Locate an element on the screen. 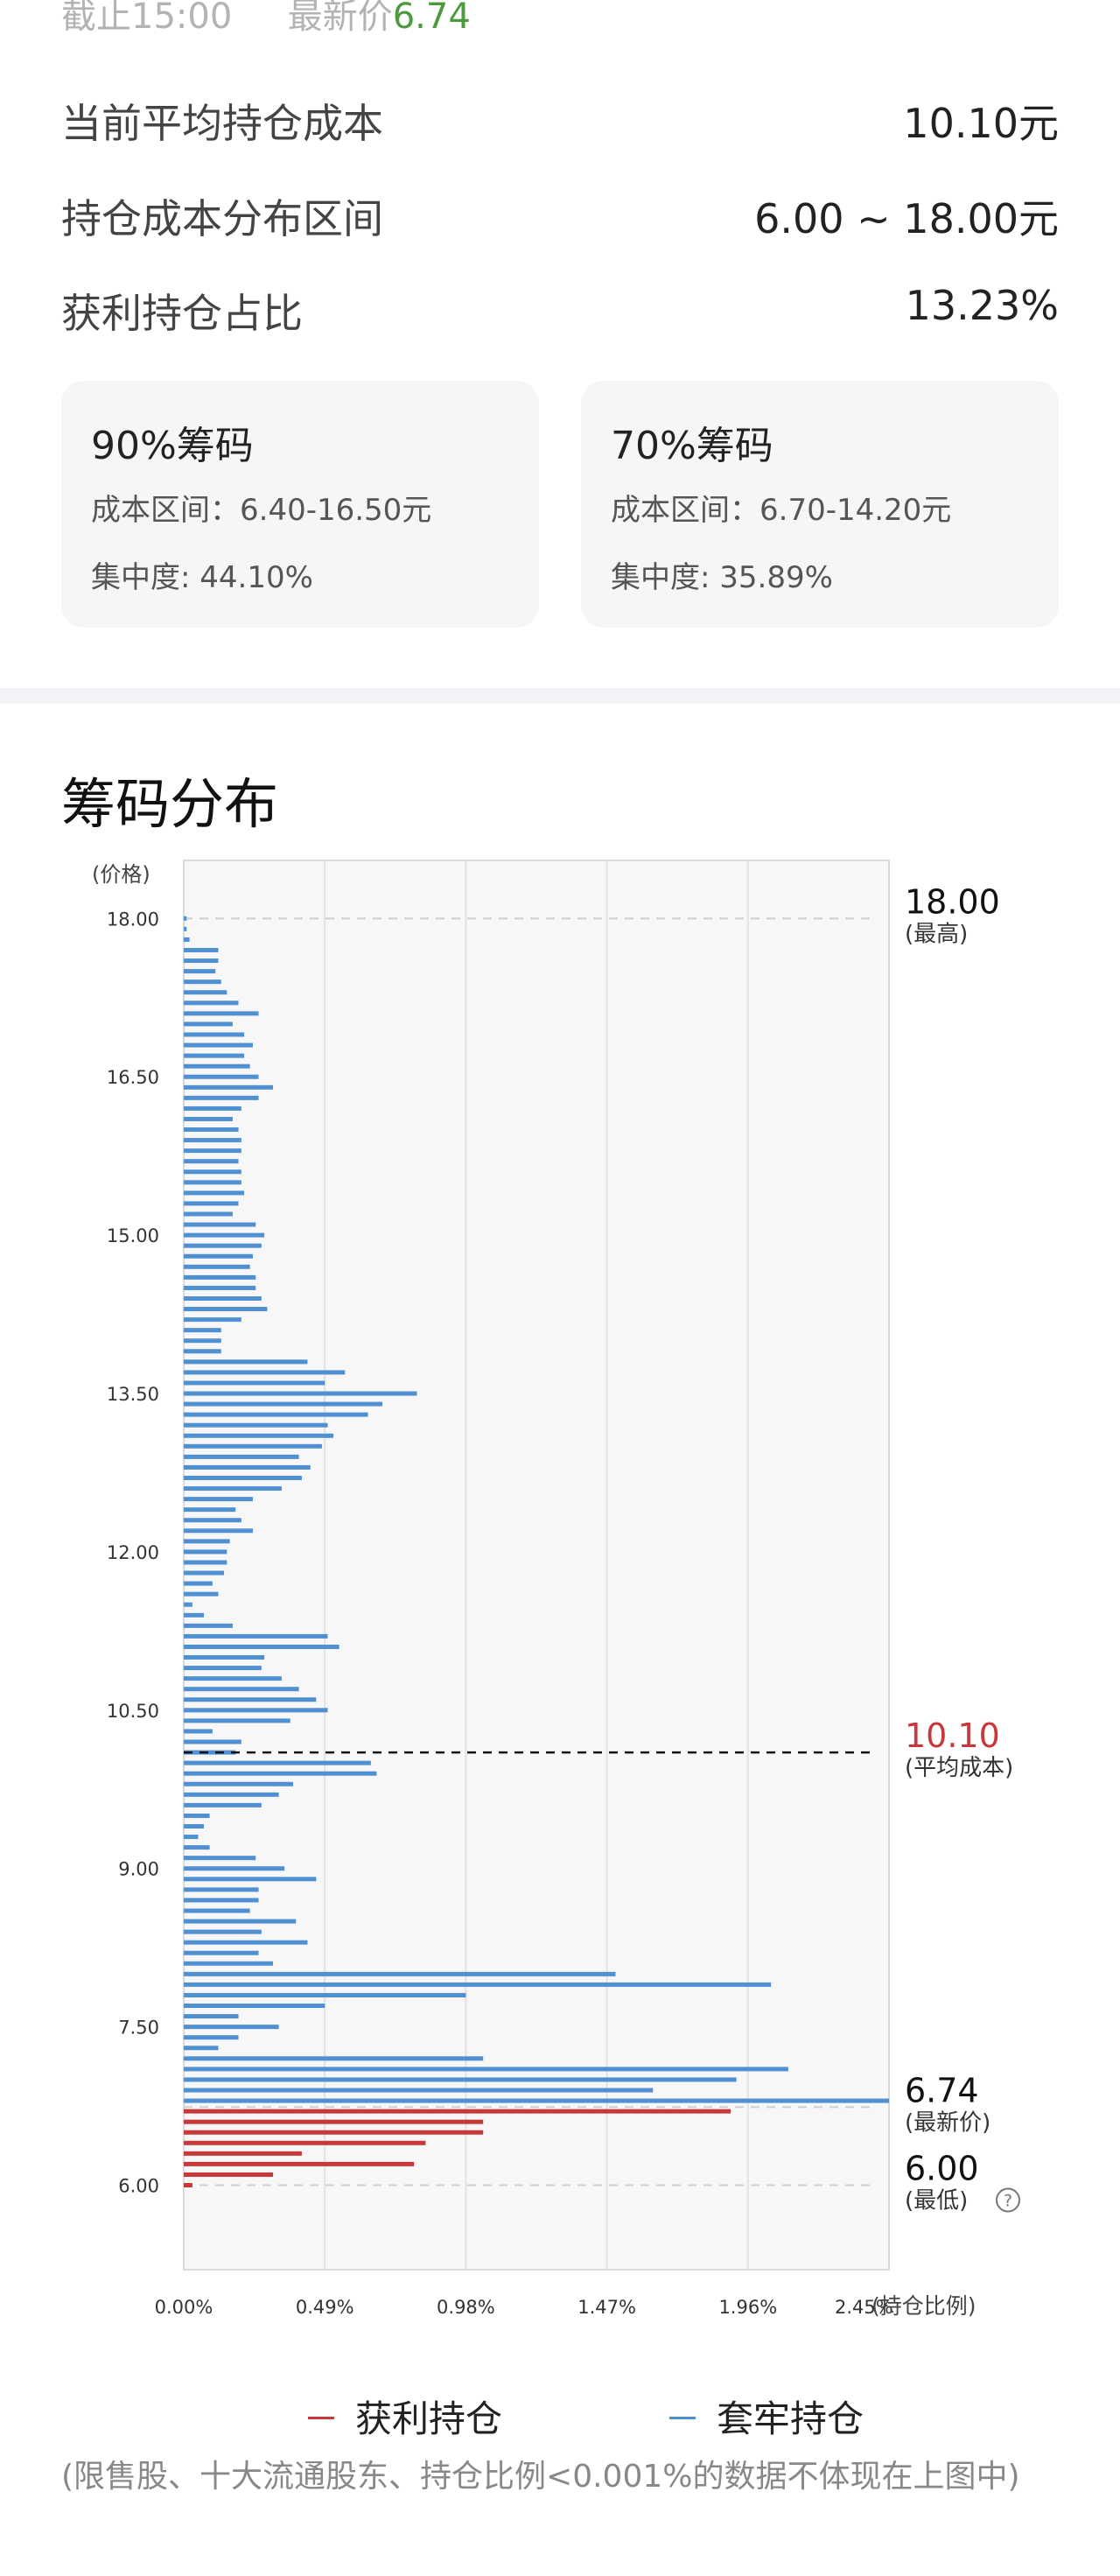 The height and width of the screenshot is (2576, 1120). high-annotation-label: (最高) is located at coordinates (936, 934).